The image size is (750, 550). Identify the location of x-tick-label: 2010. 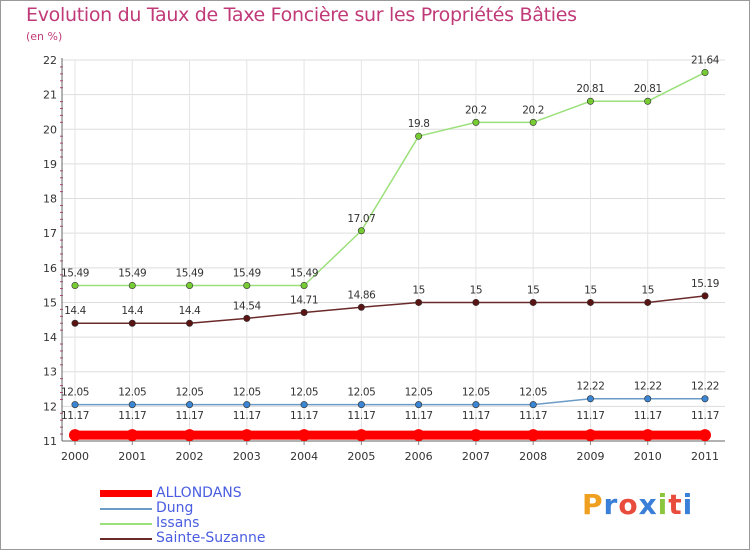
(648, 456).